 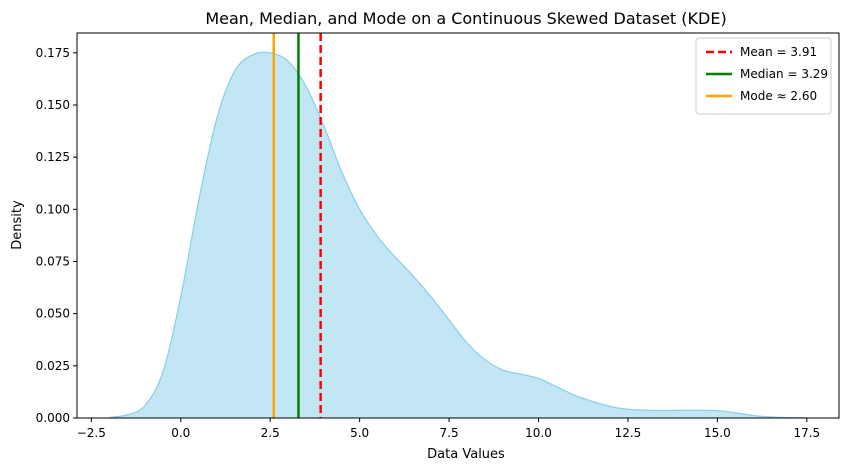 What do you see at coordinates (53, 314) in the screenshot?
I see `y-tick-label: 0.050` at bounding box center [53, 314].